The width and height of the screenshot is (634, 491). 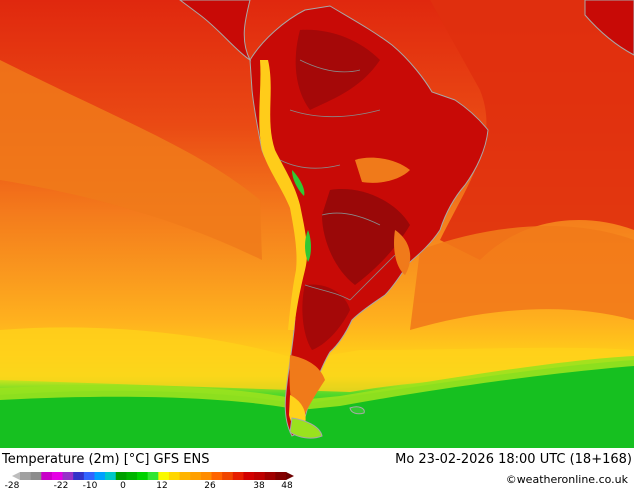 What do you see at coordinates (513, 459) in the screenshot?
I see `valid-datetime: Mo 23-02-2026 18:00 UTC (18+168)` at bounding box center [513, 459].